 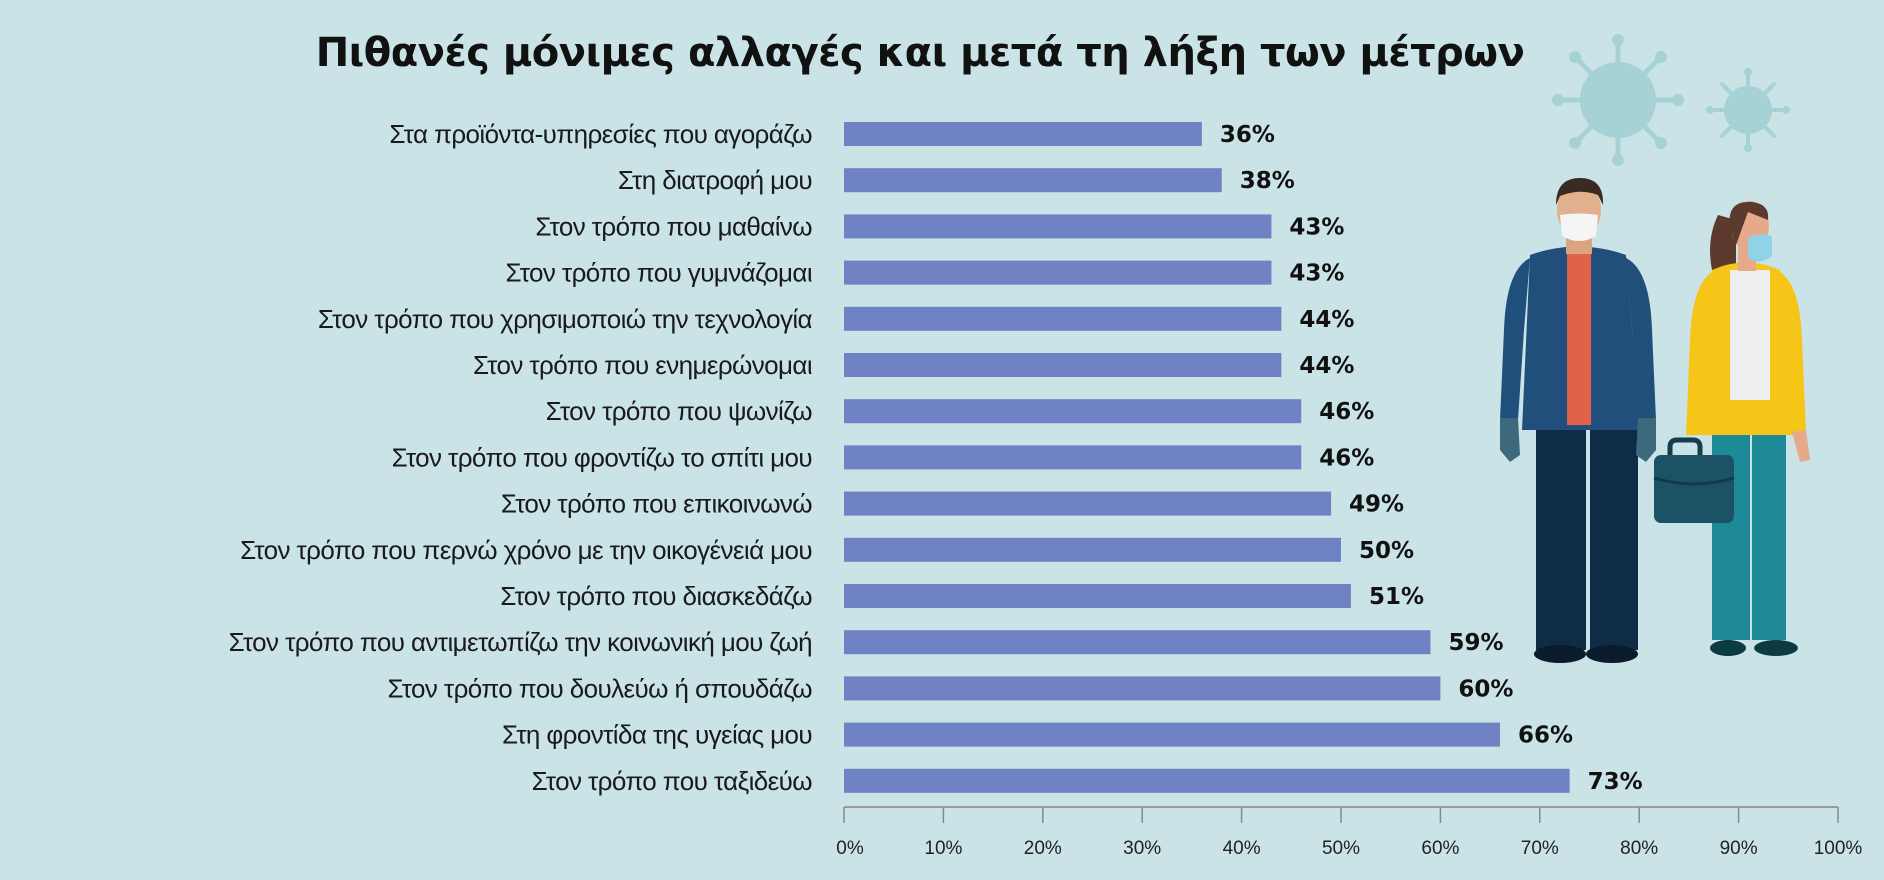 I want to click on category-label: Στη διατροφή μου, so click(x=715, y=180).